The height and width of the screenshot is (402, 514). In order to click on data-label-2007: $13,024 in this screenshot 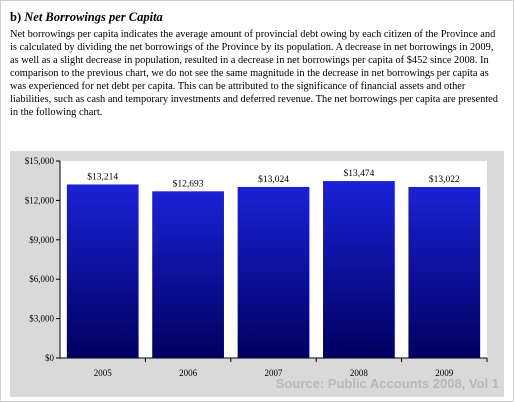, I will do `click(273, 179)`.